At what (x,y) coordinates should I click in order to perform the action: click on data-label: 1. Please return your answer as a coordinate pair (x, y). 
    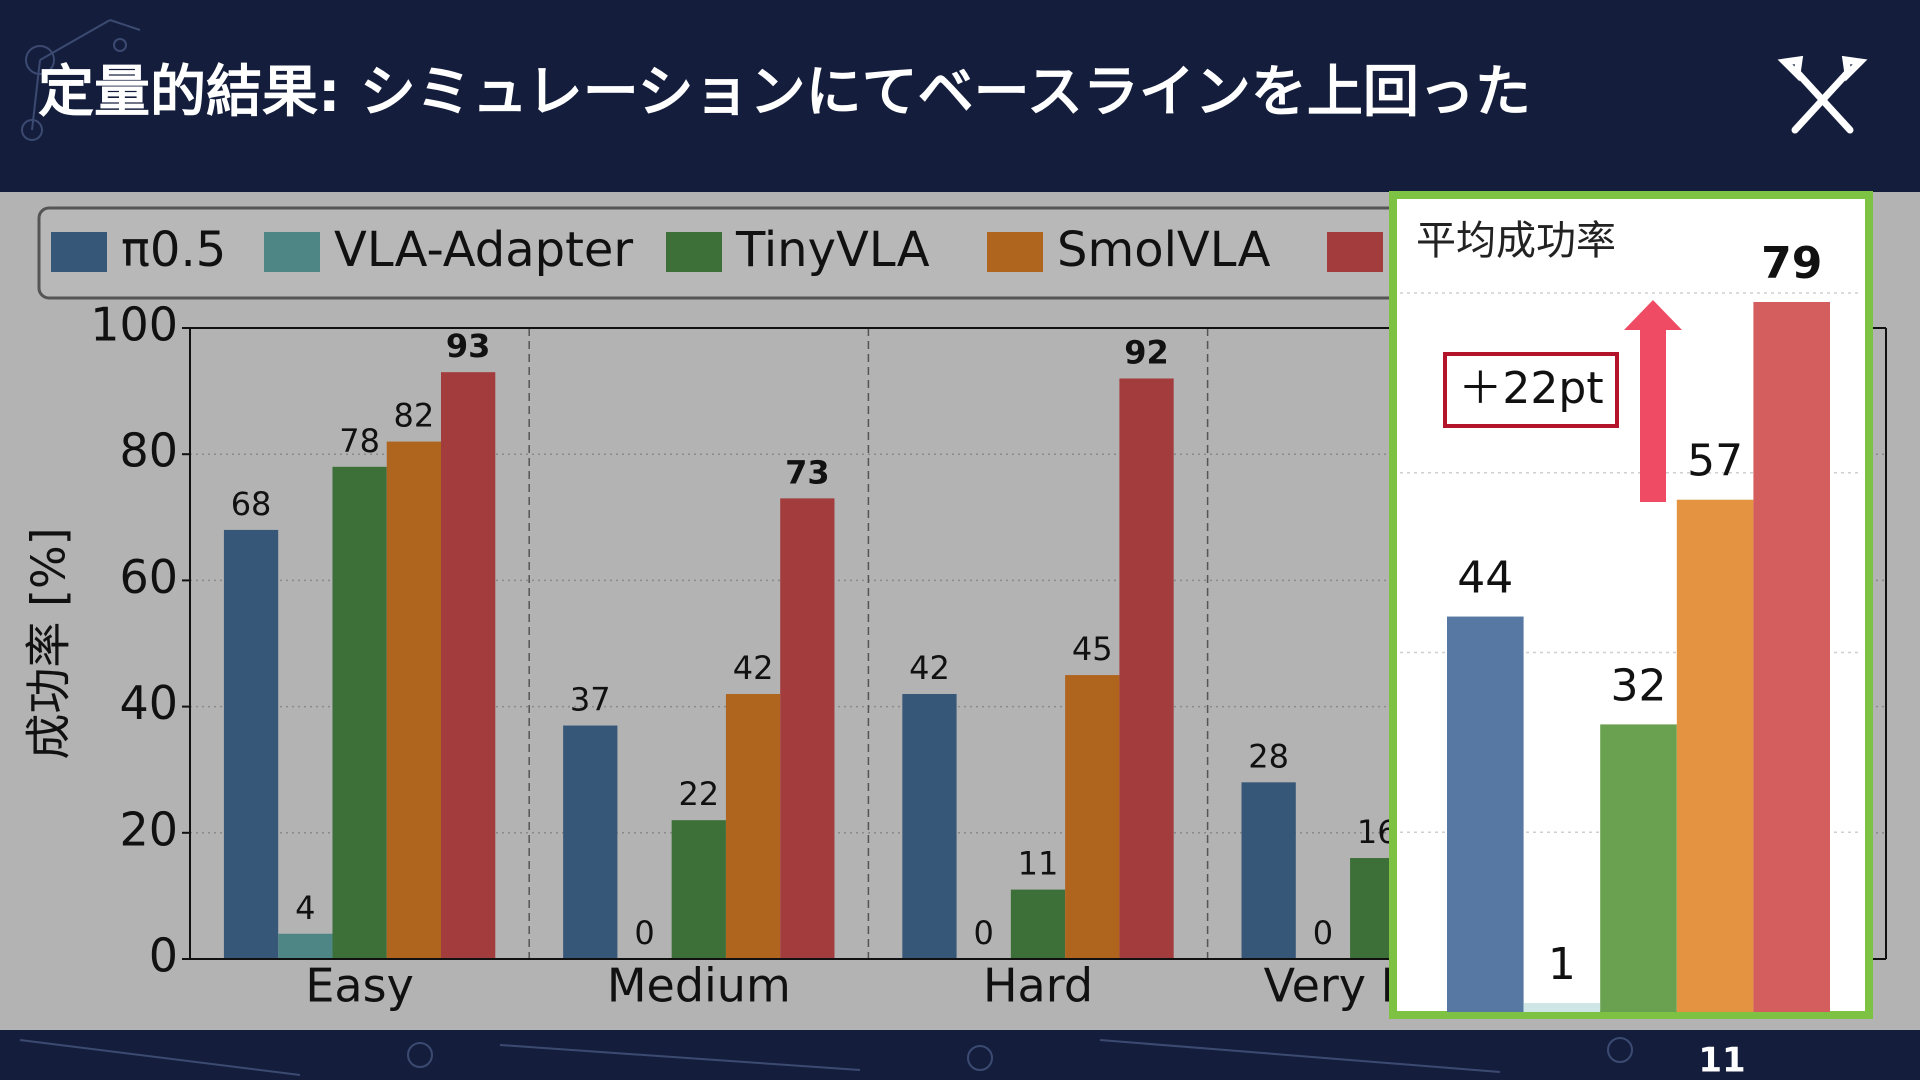
    Looking at the image, I should click on (1562, 964).